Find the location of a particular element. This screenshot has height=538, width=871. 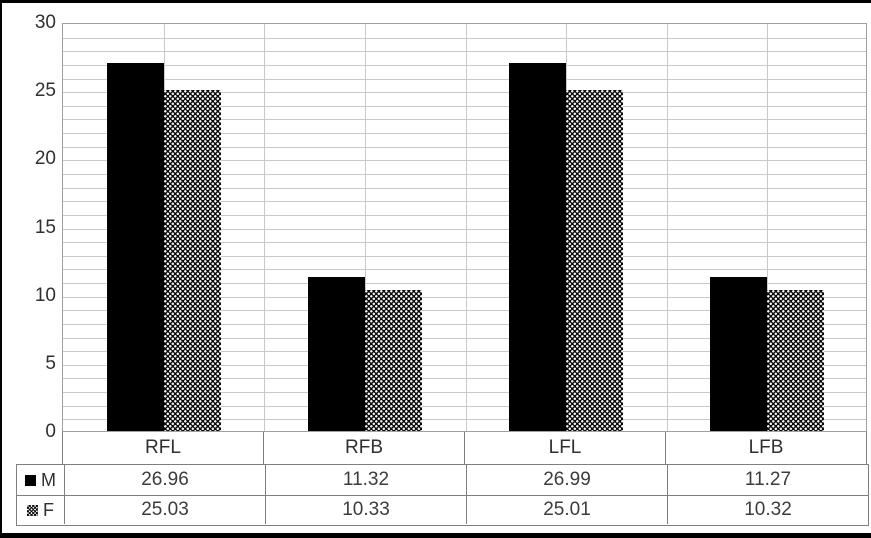

value-cell-M-lfb: 11.27 is located at coordinates (768, 479).